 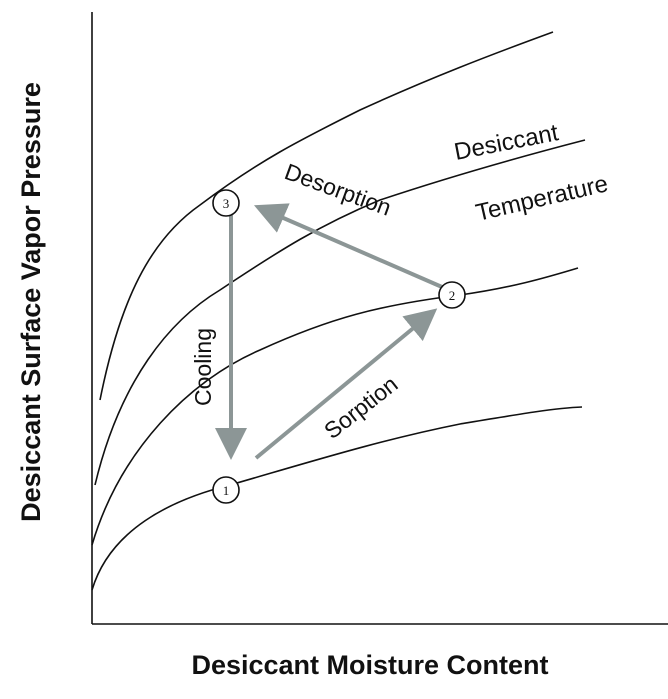 I want to click on temperature-label: Temperature, so click(x=541, y=198).